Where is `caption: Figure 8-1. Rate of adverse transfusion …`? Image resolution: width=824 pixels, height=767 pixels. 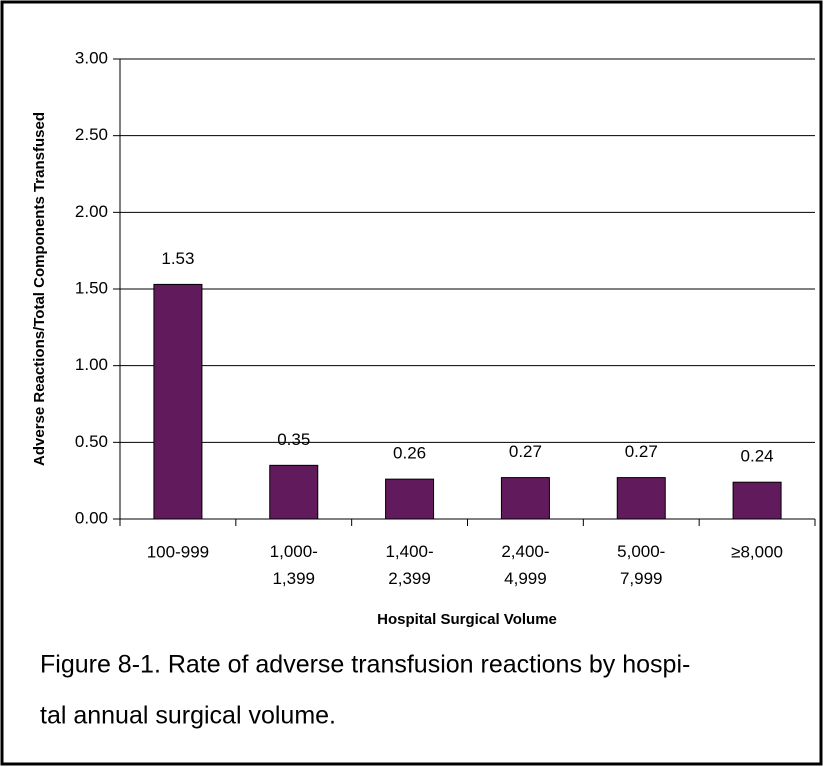 caption: Figure 8-1. Rate of adverse transfusion … is located at coordinates (365, 665).